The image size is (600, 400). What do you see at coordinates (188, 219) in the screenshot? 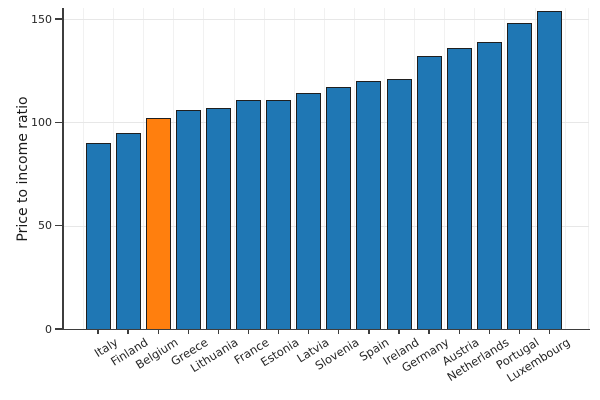
I see `bar-greece` at bounding box center [188, 219].